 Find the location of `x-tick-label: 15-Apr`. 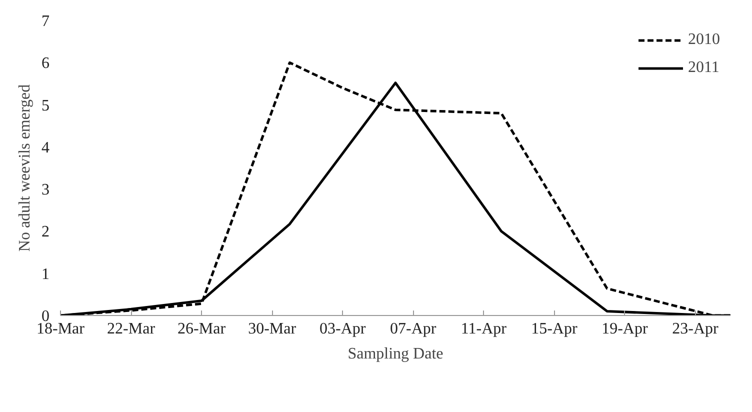

x-tick-label: 15-Apr is located at coordinates (554, 329).